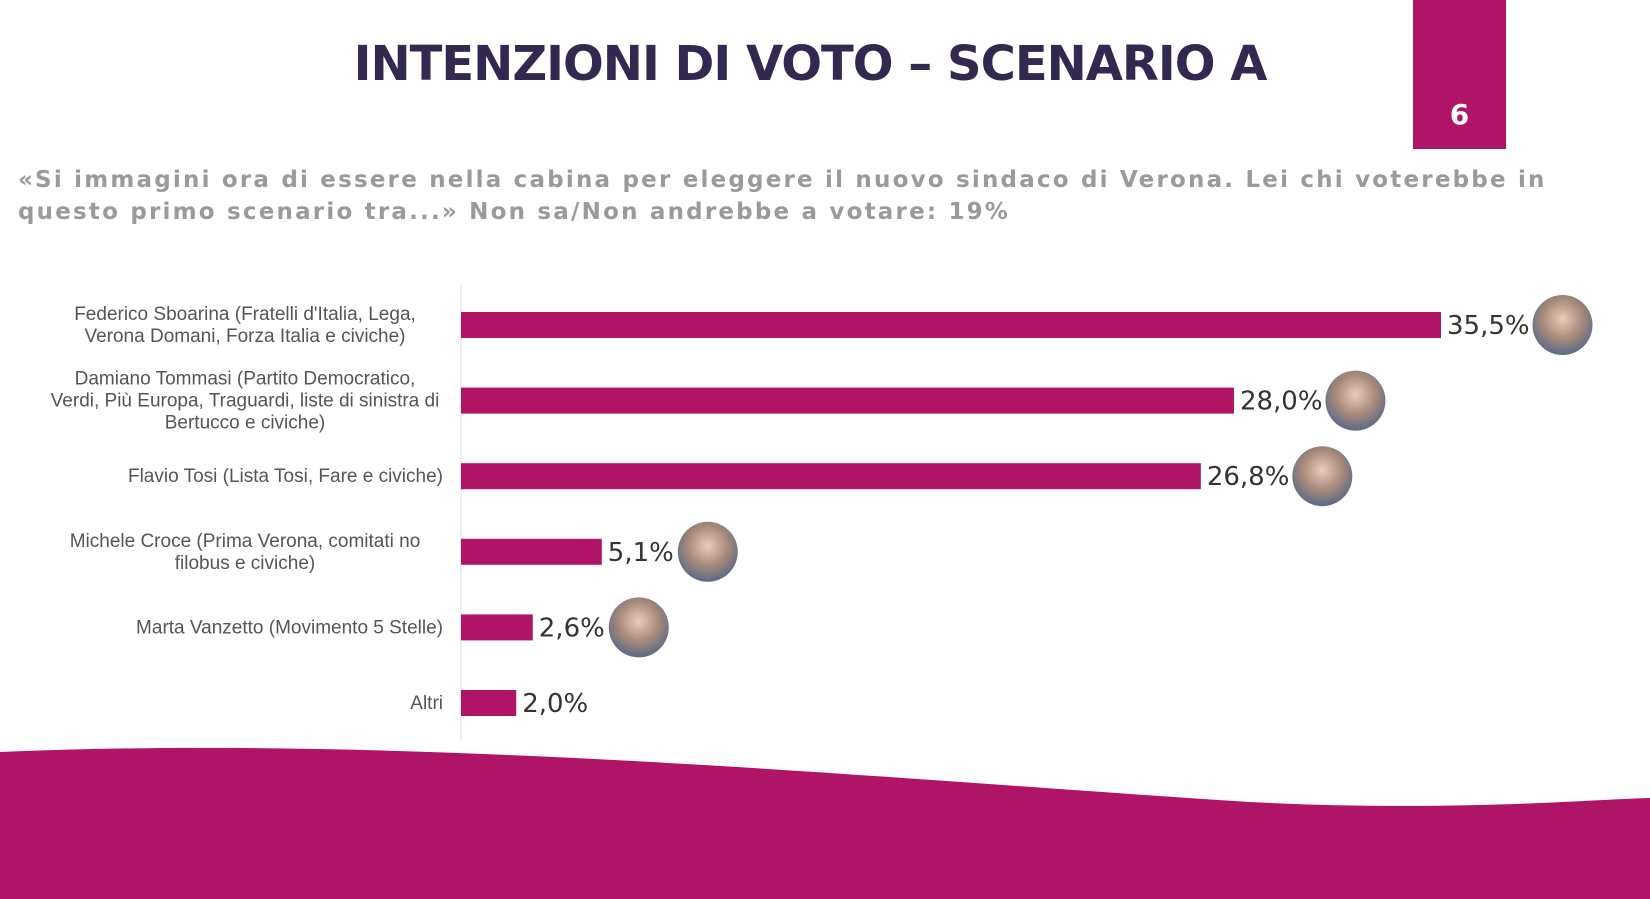  What do you see at coordinates (1562, 325) in the screenshot?
I see `candidate-photo-sboarina` at bounding box center [1562, 325].